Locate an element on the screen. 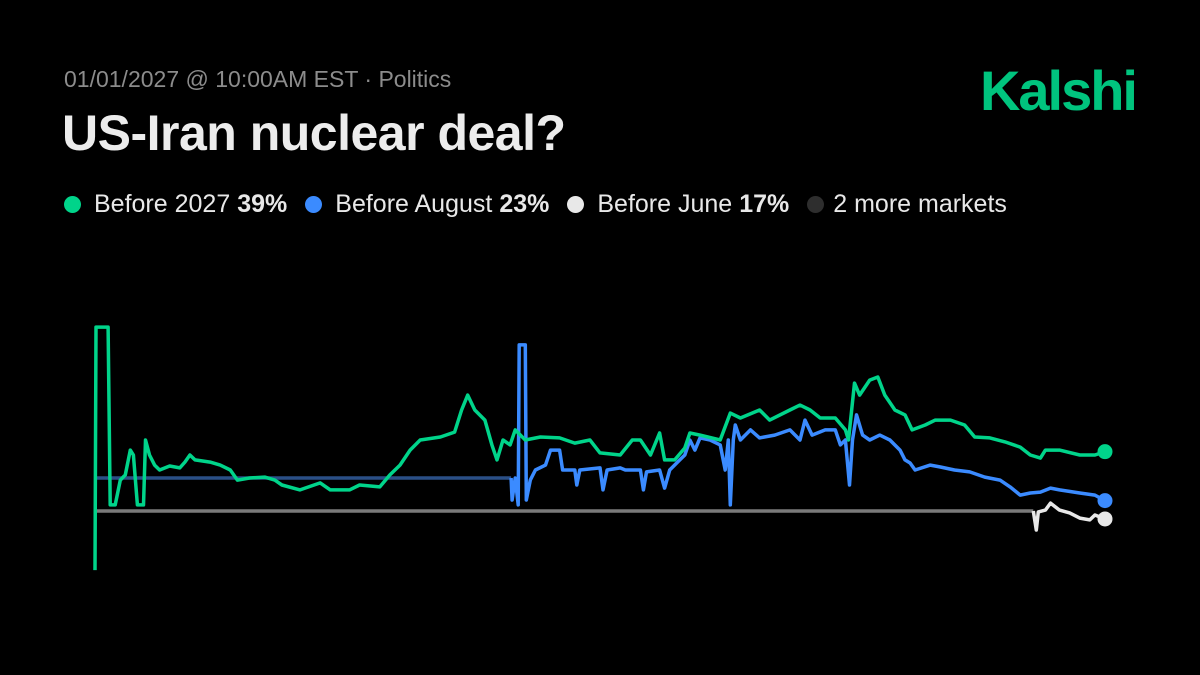 This screenshot has width=1200, height=675. page-title: US-Iran nuclear deal? is located at coordinates (314, 133).